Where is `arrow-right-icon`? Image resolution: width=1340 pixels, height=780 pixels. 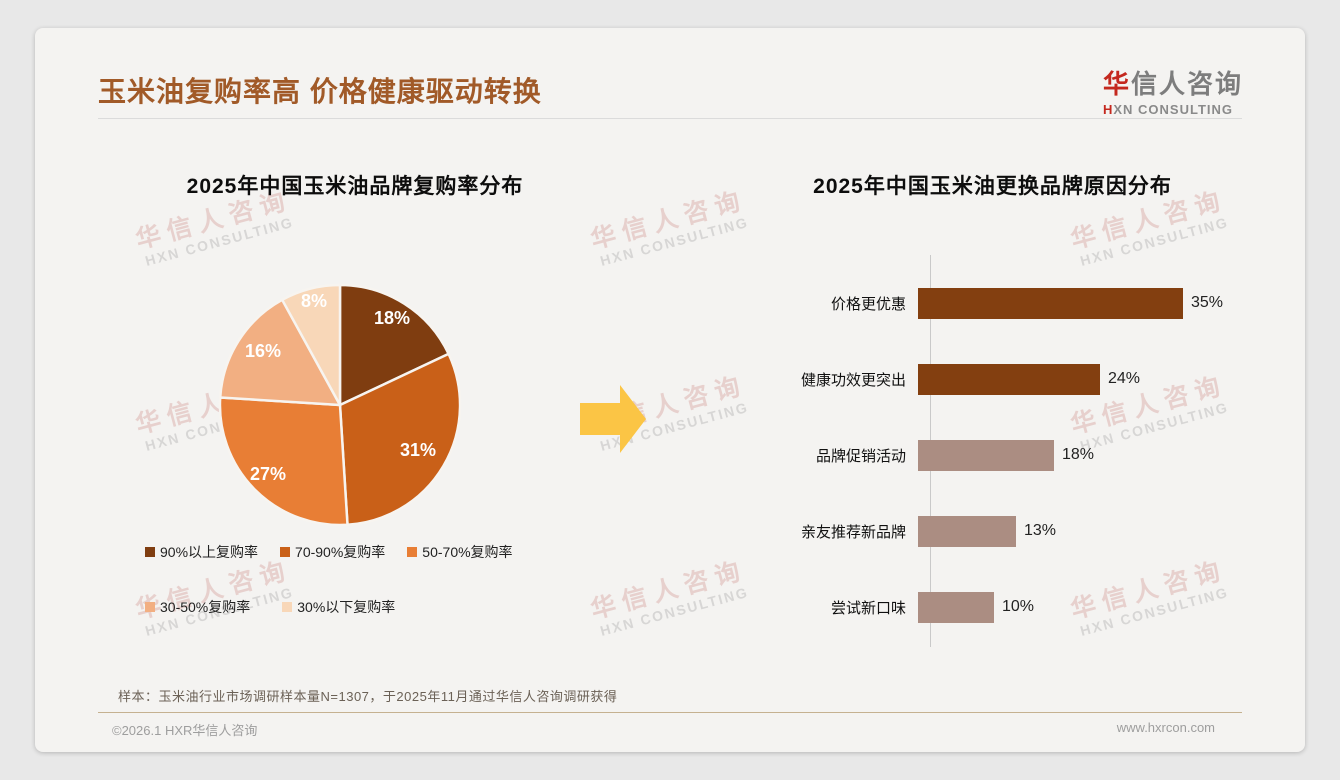
arrow-right-icon is located at coordinates (614, 419).